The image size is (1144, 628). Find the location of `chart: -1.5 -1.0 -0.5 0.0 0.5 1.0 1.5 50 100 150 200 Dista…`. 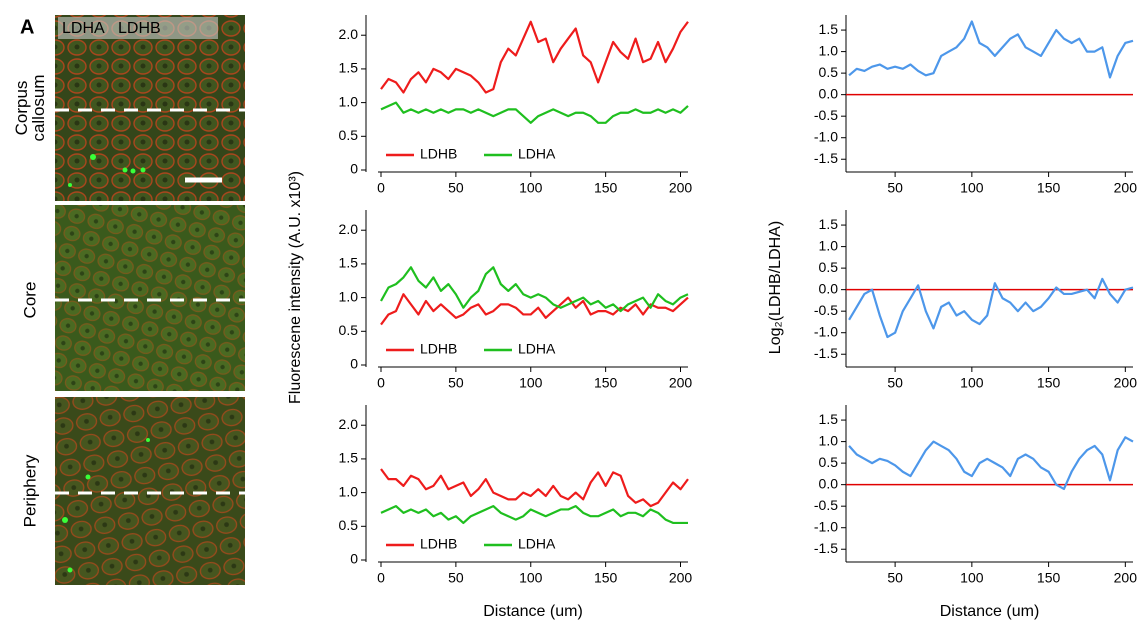

chart: -1.5 -1.0 -0.5 0.0 0.5 1.0 1.5 50 100 150 200 Dista… is located at coordinates (975, 512).